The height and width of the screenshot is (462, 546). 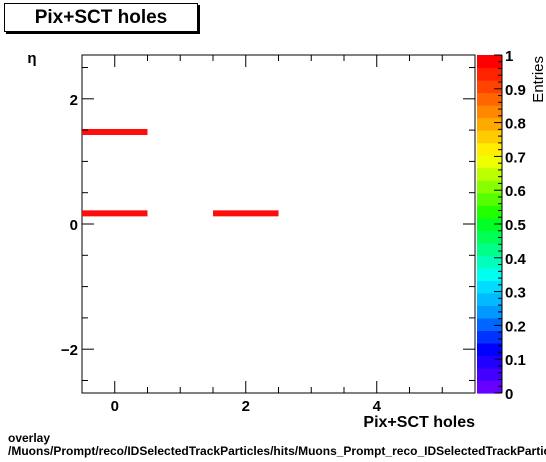 I want to click on z-tick-label: 0, so click(x=509, y=394).